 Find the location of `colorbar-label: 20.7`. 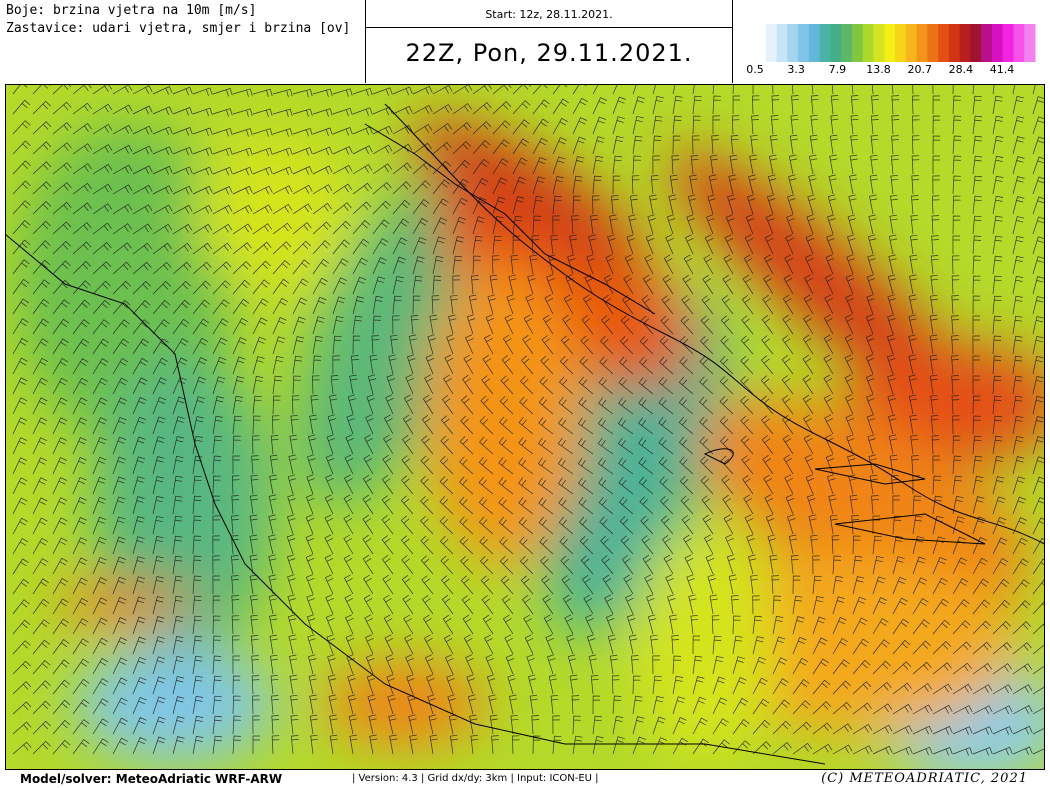

colorbar-label: 20.7 is located at coordinates (919, 69).